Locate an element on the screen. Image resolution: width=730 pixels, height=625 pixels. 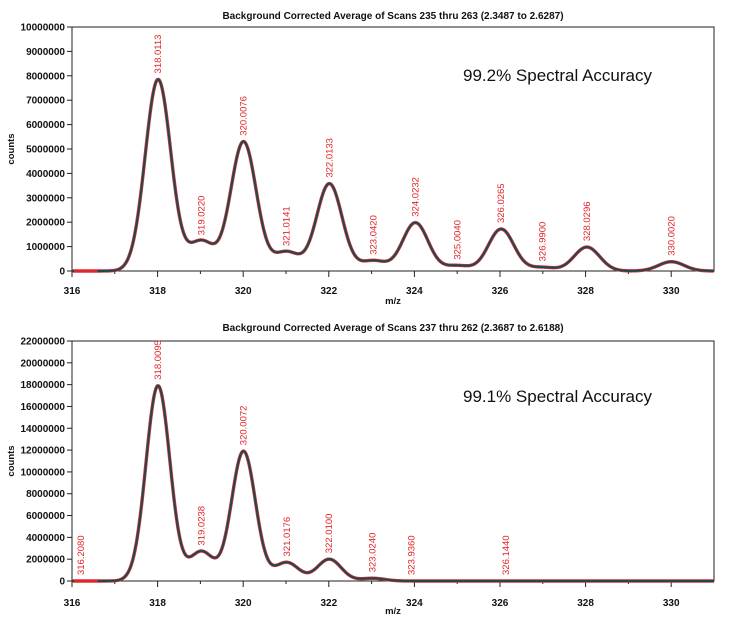
peak-label: 318.0095 is located at coordinates (158, 360).